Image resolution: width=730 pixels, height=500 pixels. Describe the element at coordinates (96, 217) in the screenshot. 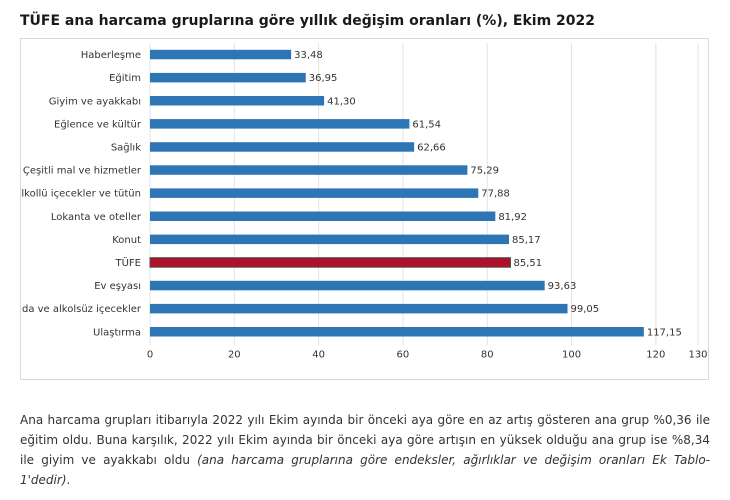

I see `category-label: Lokanta ve oteller` at that location.